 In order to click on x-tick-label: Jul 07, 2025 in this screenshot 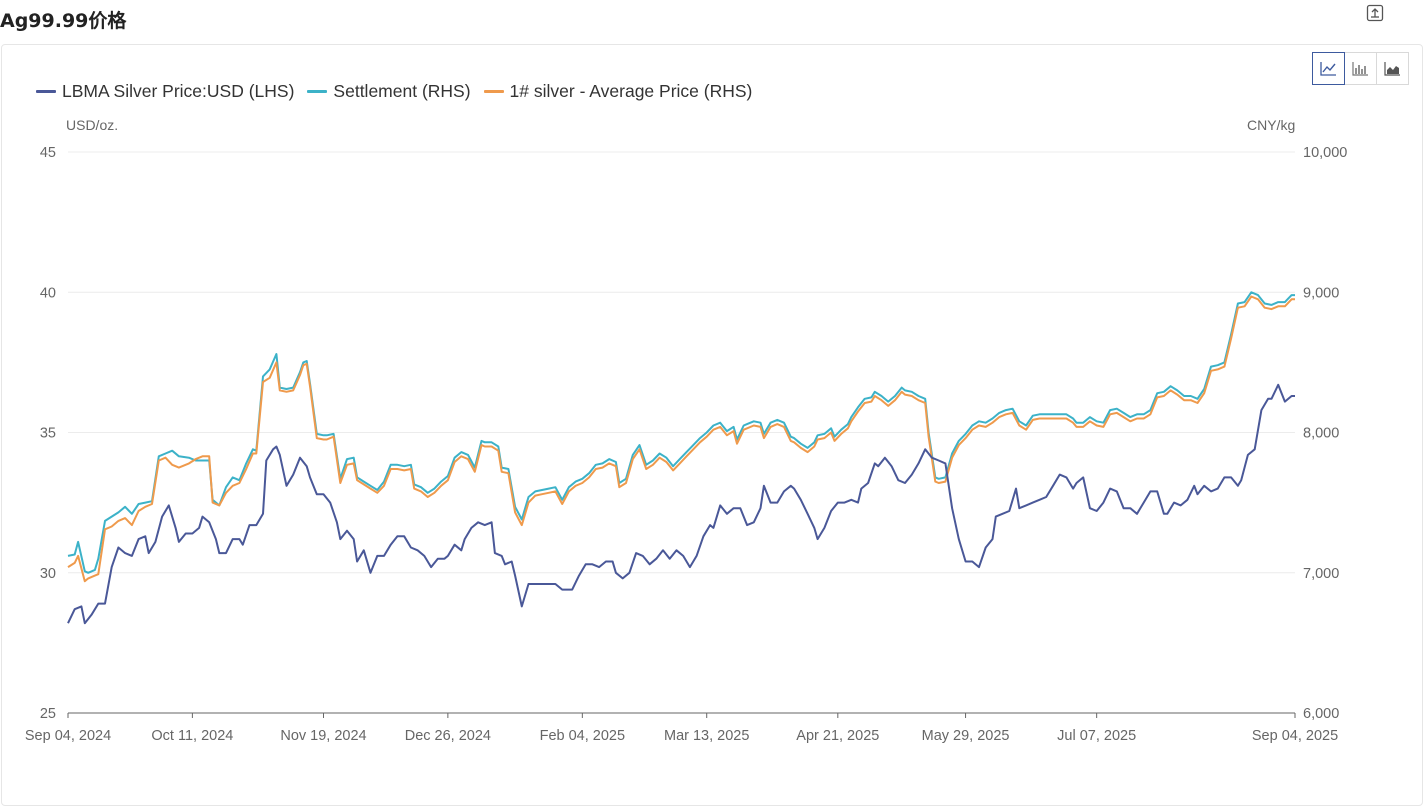, I will do `click(1096, 736)`.